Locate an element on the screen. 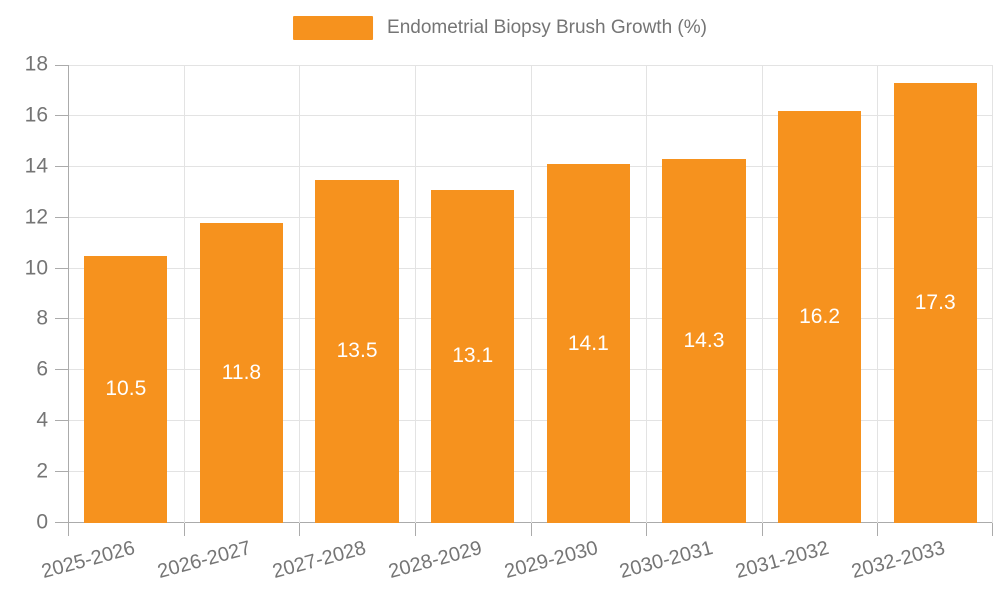  x-axis-category-label: 2032-2033 is located at coordinates (897, 560).